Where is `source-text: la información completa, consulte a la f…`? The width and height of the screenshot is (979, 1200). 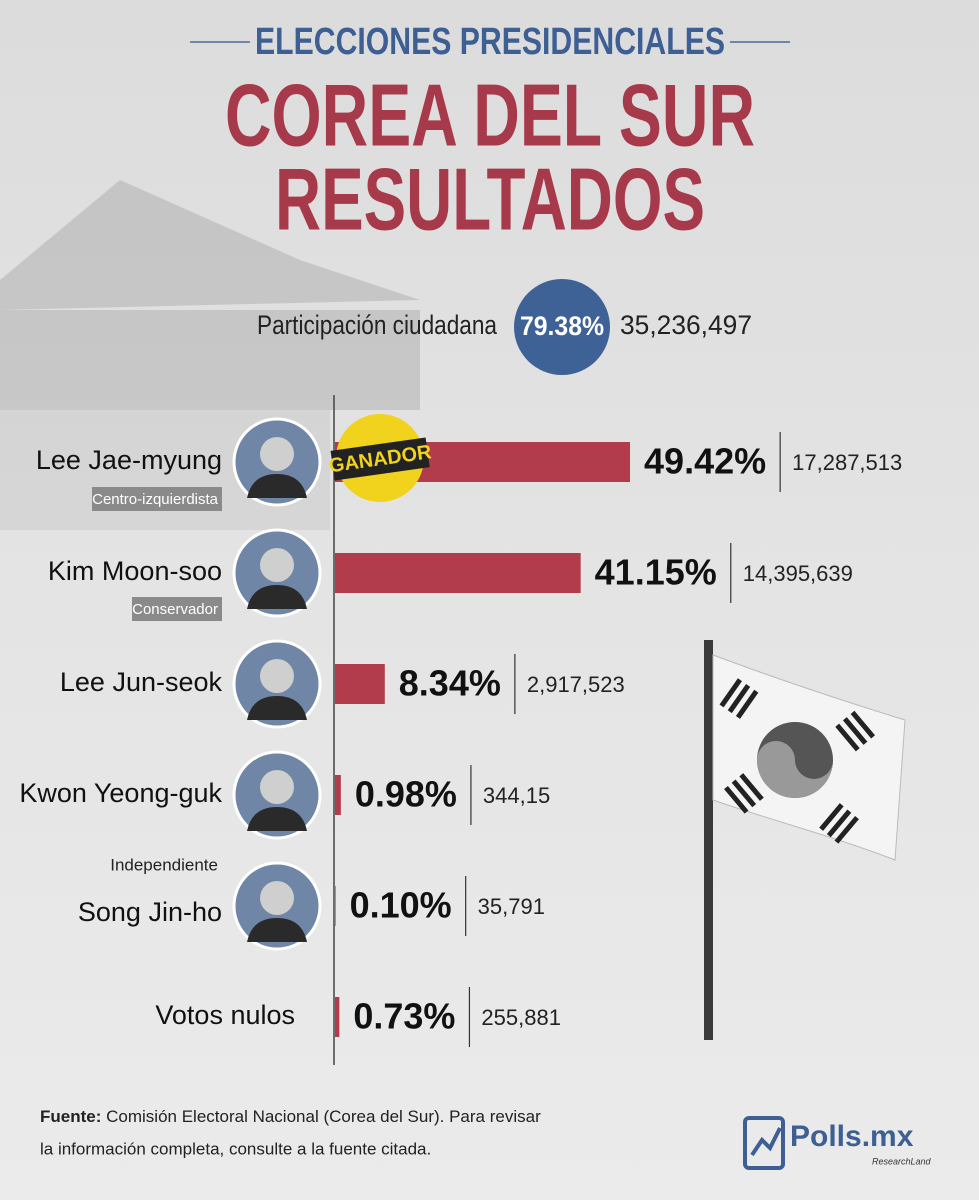 source-text: la información completa, consulte a la f… is located at coordinates (235, 1148).